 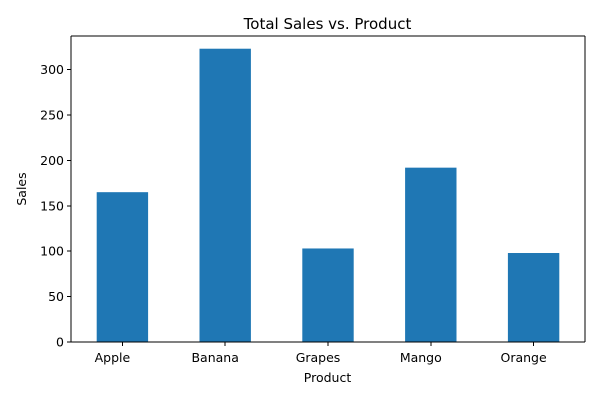 I want to click on x-axis-label: Product, so click(x=328, y=377).